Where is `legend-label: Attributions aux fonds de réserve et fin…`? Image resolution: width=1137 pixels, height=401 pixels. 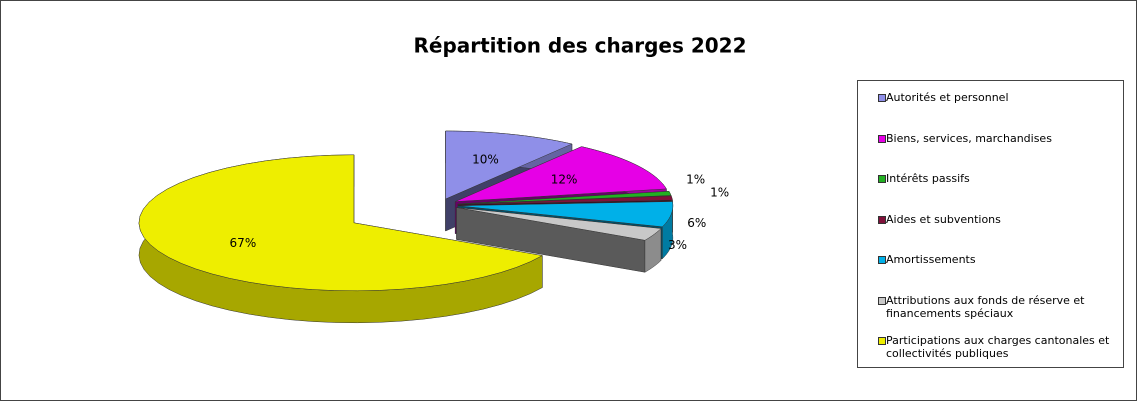 legend-label: Attributions aux fonds de réserve et fin… is located at coordinates (985, 306).